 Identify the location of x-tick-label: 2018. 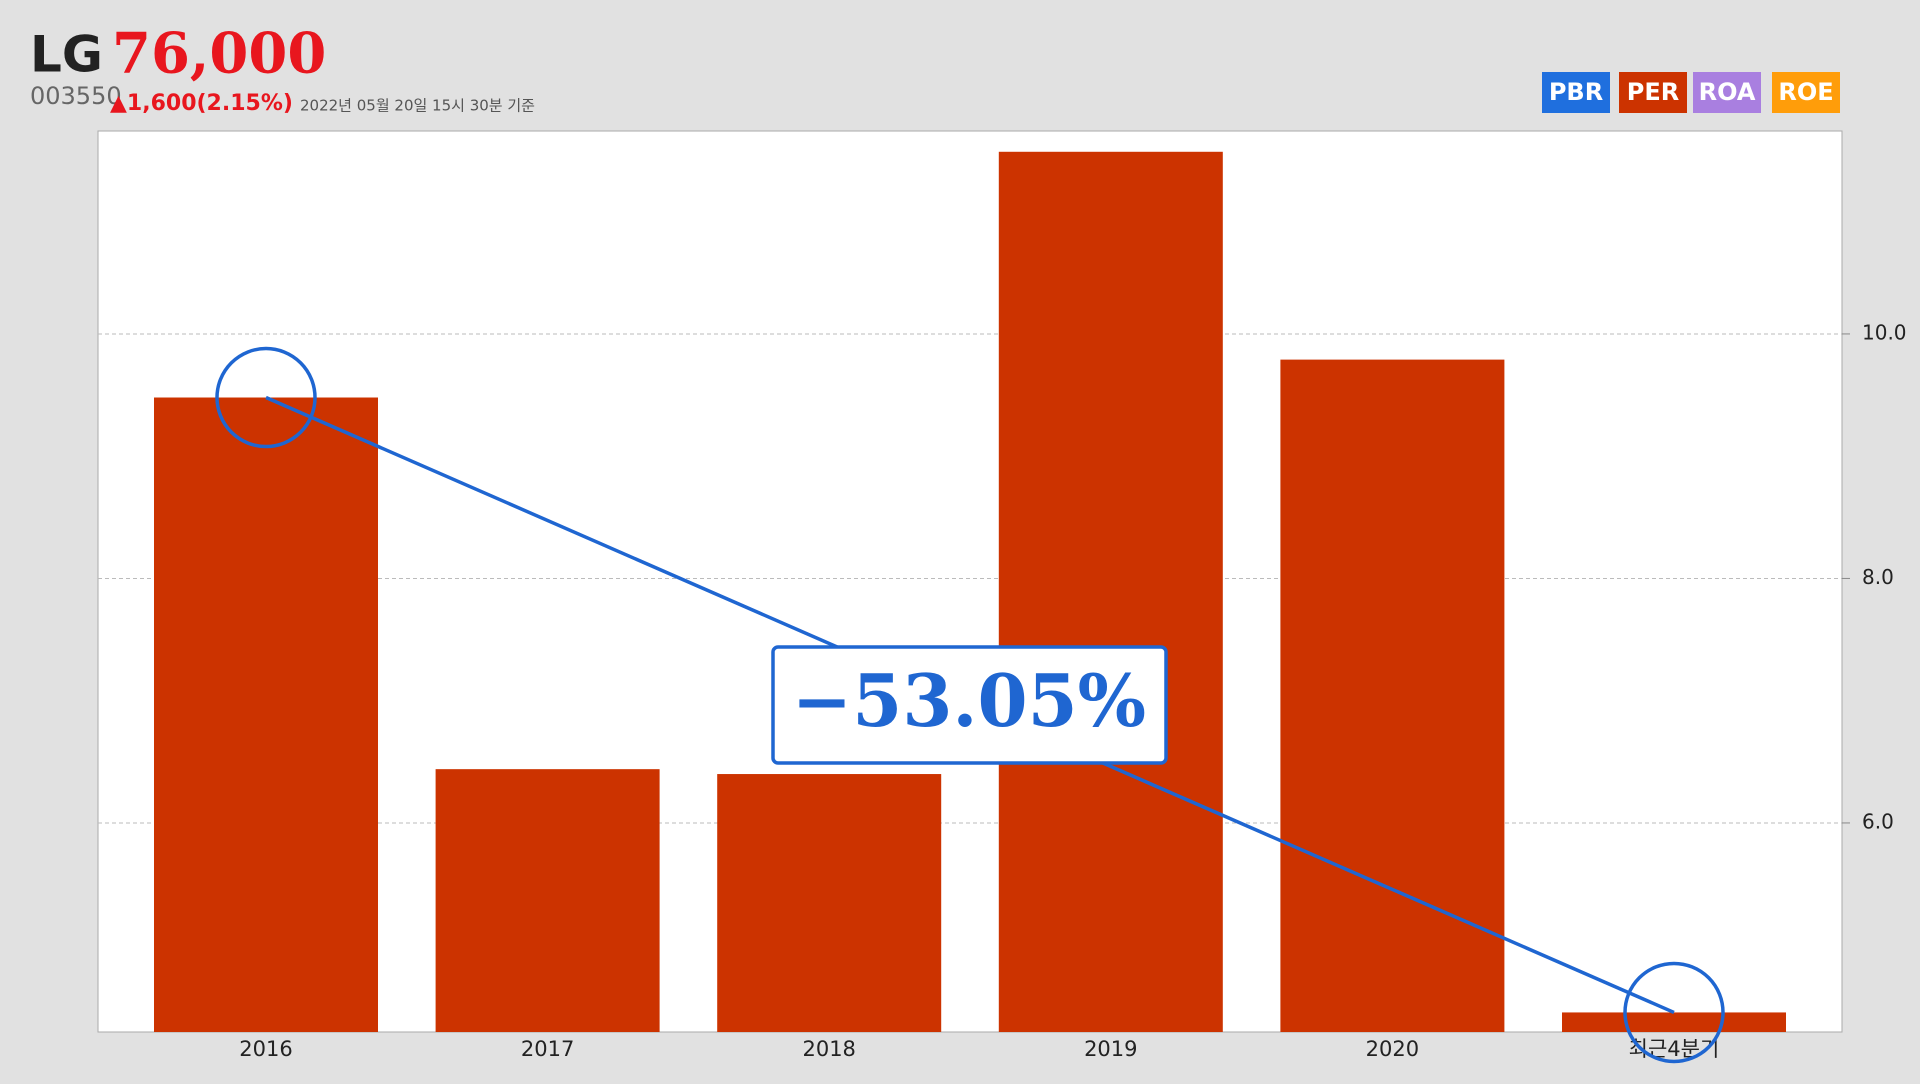
(828, 1049).